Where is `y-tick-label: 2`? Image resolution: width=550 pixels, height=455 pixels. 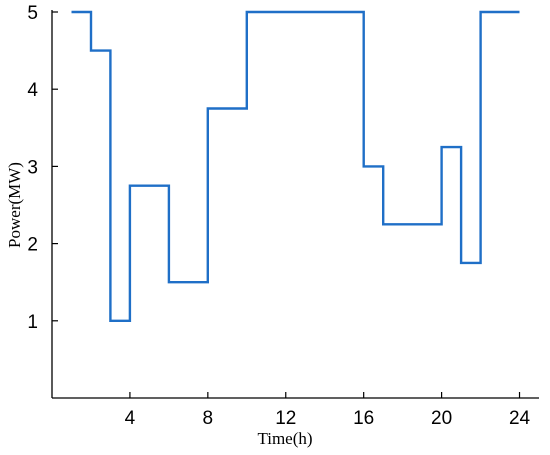
y-tick-label: 2 is located at coordinates (32, 245).